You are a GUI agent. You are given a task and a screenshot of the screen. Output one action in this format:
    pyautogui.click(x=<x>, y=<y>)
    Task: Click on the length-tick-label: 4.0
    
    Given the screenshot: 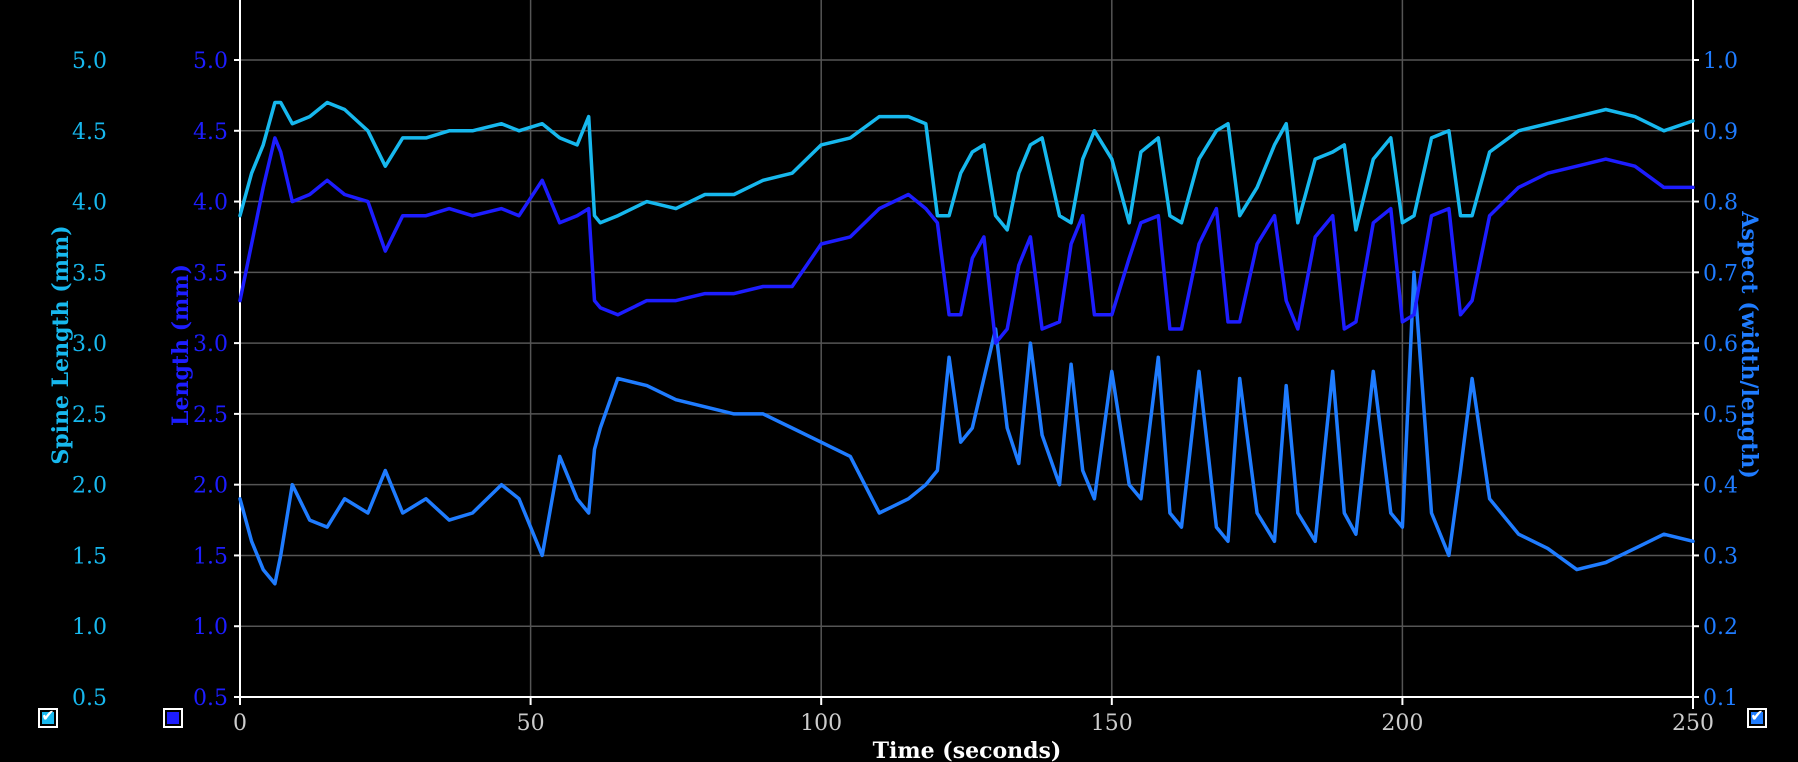 What is the action you would take?
    pyautogui.click(x=210, y=203)
    